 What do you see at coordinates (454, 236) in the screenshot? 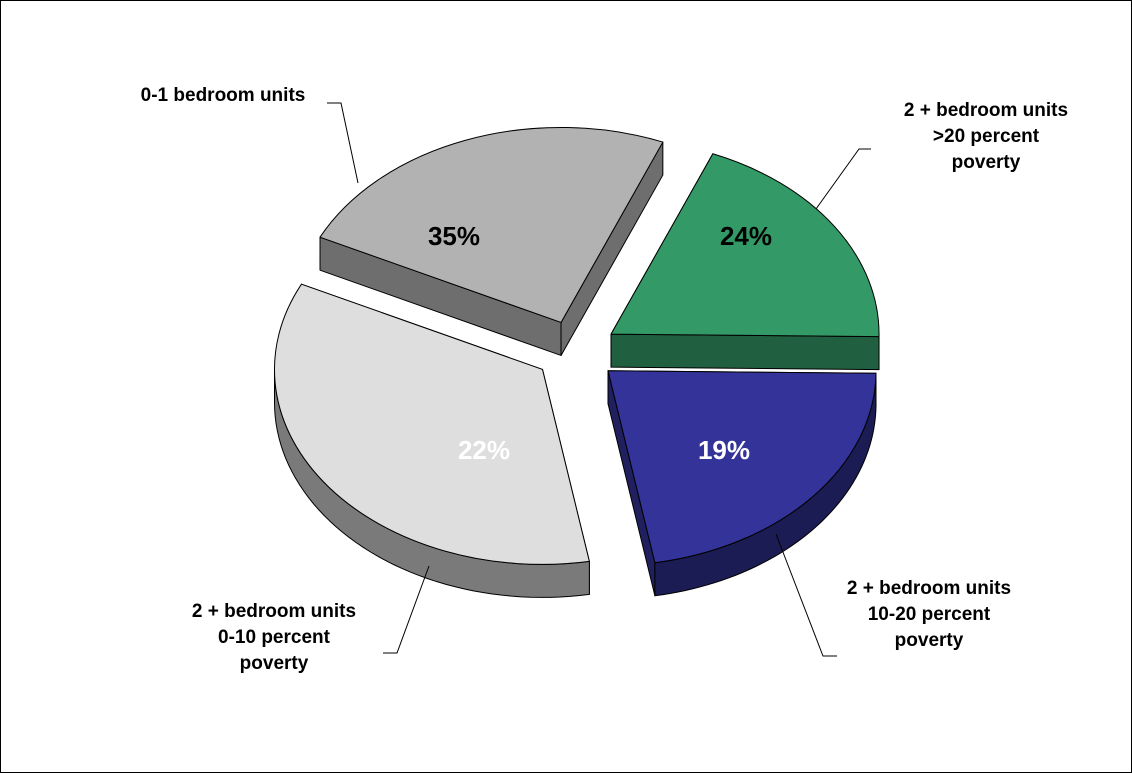
I see `data-label-0-1-bedroom-units: 35%` at bounding box center [454, 236].